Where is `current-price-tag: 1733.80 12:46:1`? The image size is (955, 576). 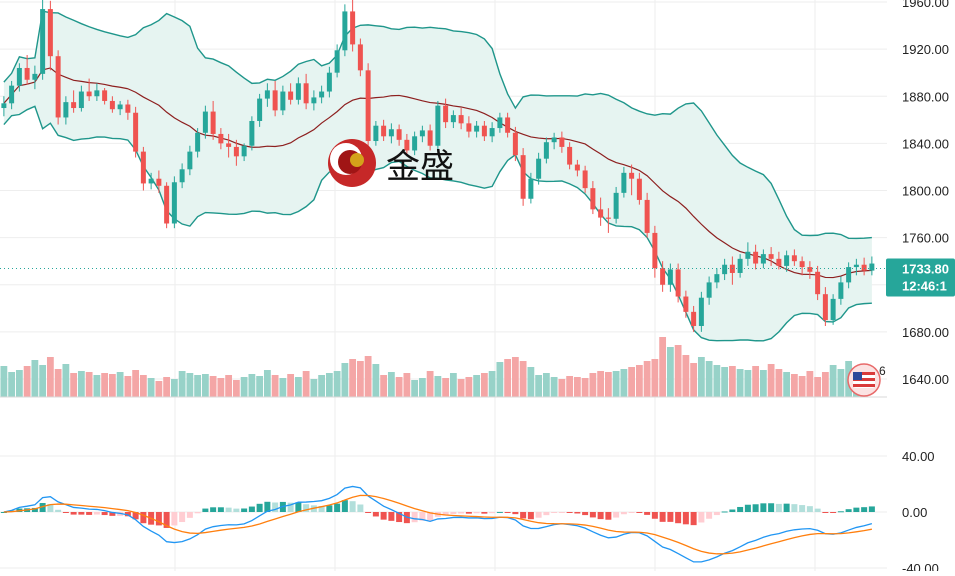 current-price-tag: 1733.80 12:46:1 is located at coordinates (920, 277).